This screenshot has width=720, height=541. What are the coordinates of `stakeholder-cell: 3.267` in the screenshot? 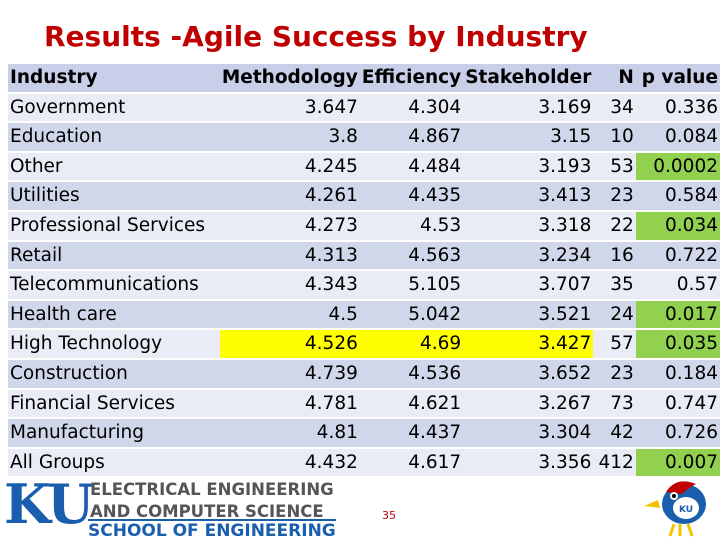 It's located at (565, 403).